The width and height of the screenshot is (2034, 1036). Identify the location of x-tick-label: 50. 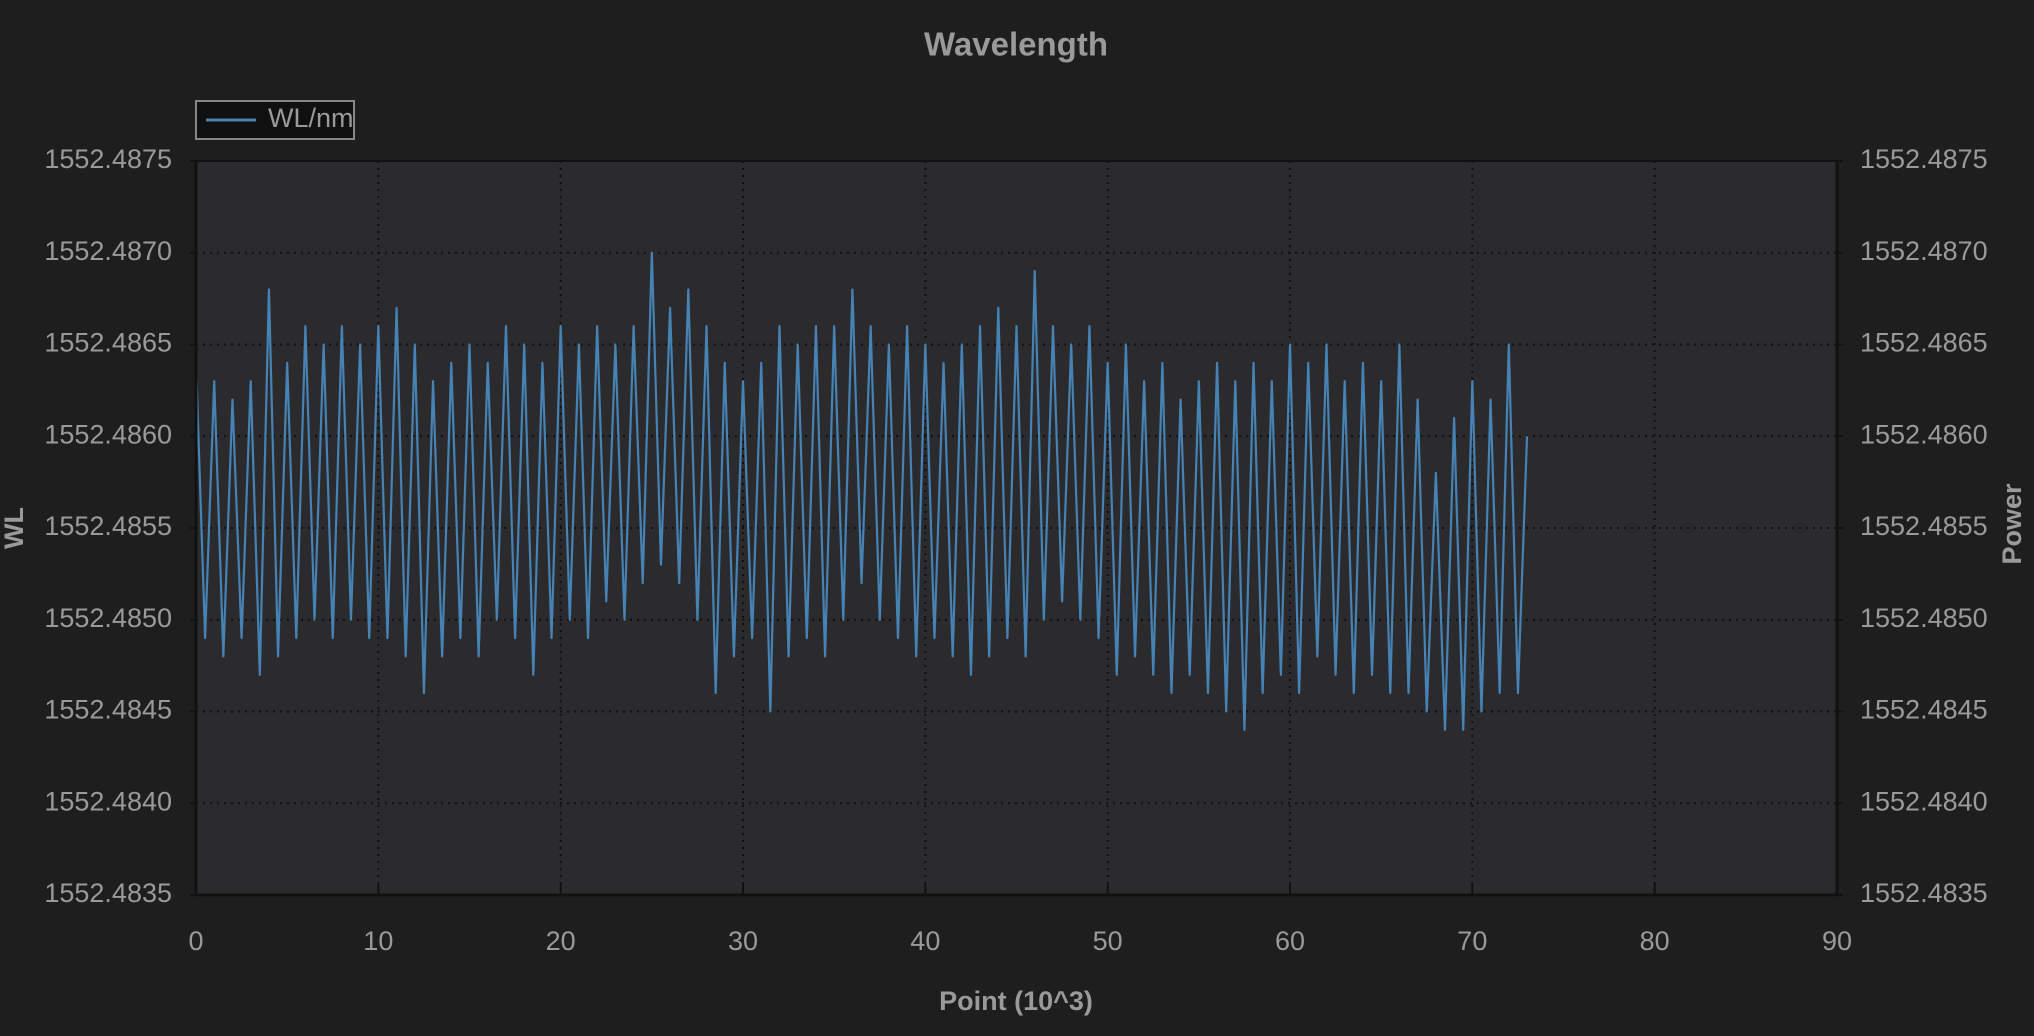
(1108, 941).